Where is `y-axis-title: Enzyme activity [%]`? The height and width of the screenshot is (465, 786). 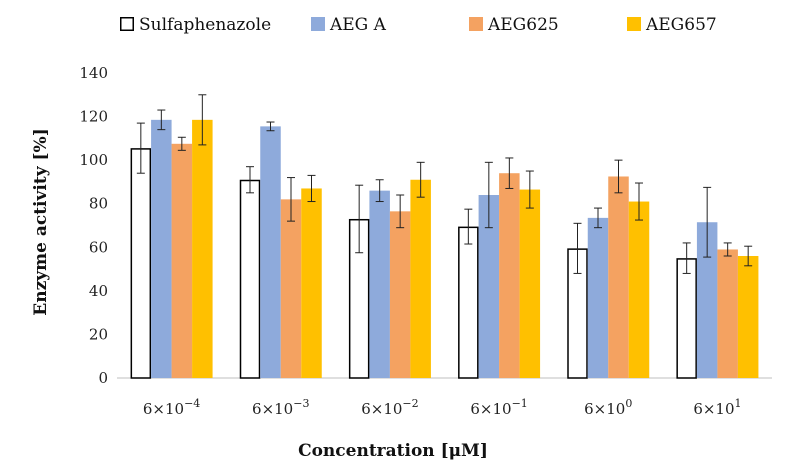 y-axis-title: Enzyme activity [%] is located at coordinates (41, 221).